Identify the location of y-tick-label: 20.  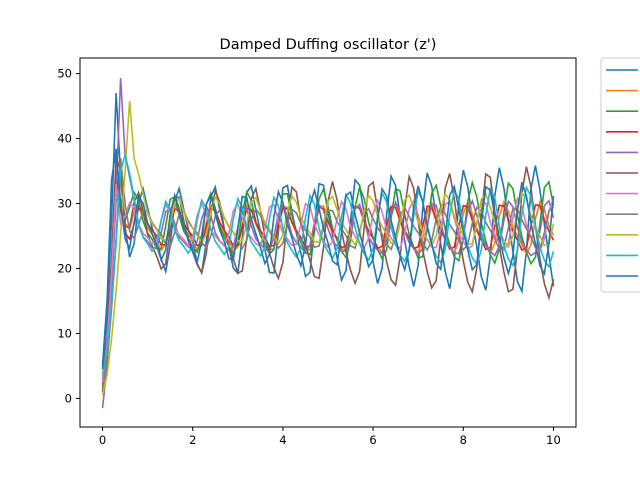
(64, 268).